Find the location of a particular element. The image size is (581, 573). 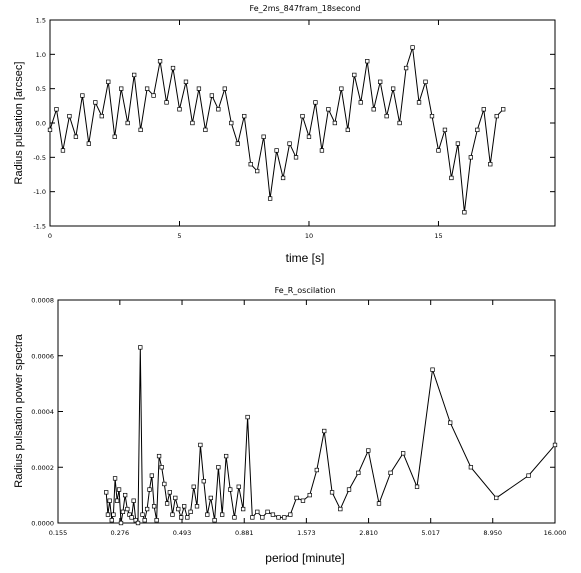

bottom-x-tick-label: 16.000 is located at coordinates (555, 533).